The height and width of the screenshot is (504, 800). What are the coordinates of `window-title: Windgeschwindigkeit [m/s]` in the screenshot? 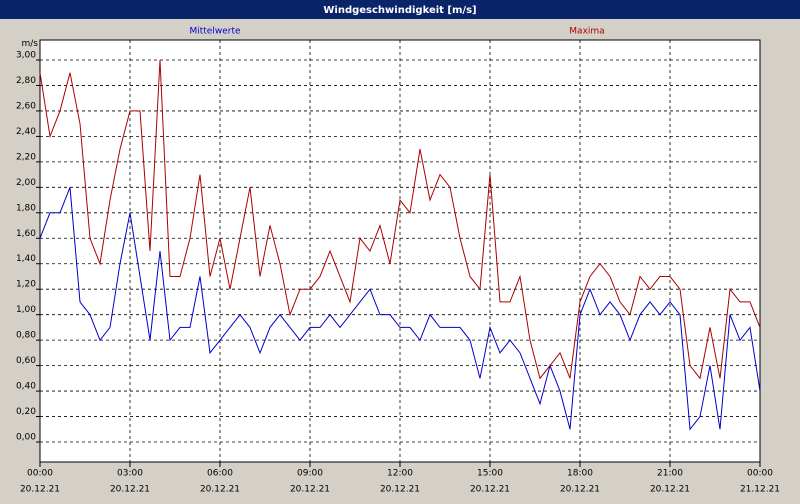 It's located at (399, 10).